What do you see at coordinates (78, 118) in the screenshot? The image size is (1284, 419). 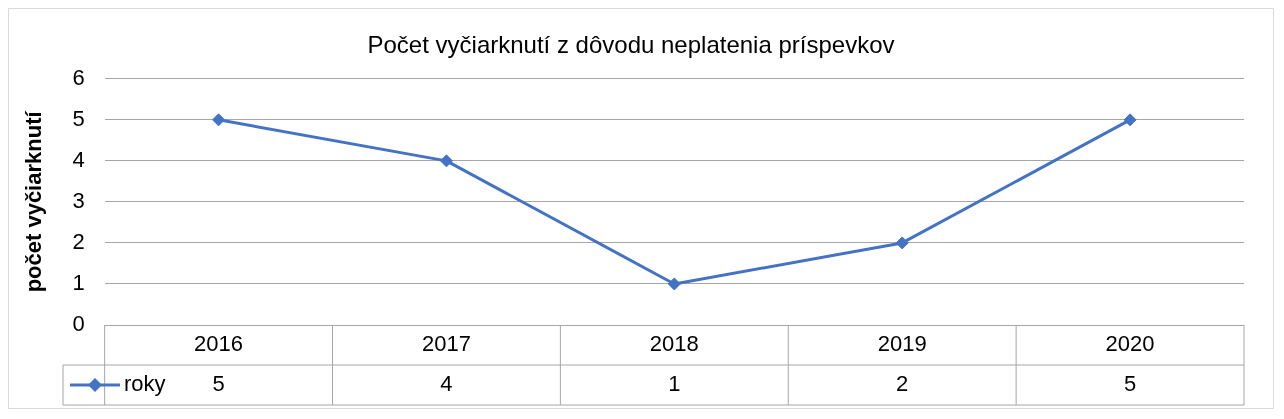 I see `y-tick-label: 5` at bounding box center [78, 118].